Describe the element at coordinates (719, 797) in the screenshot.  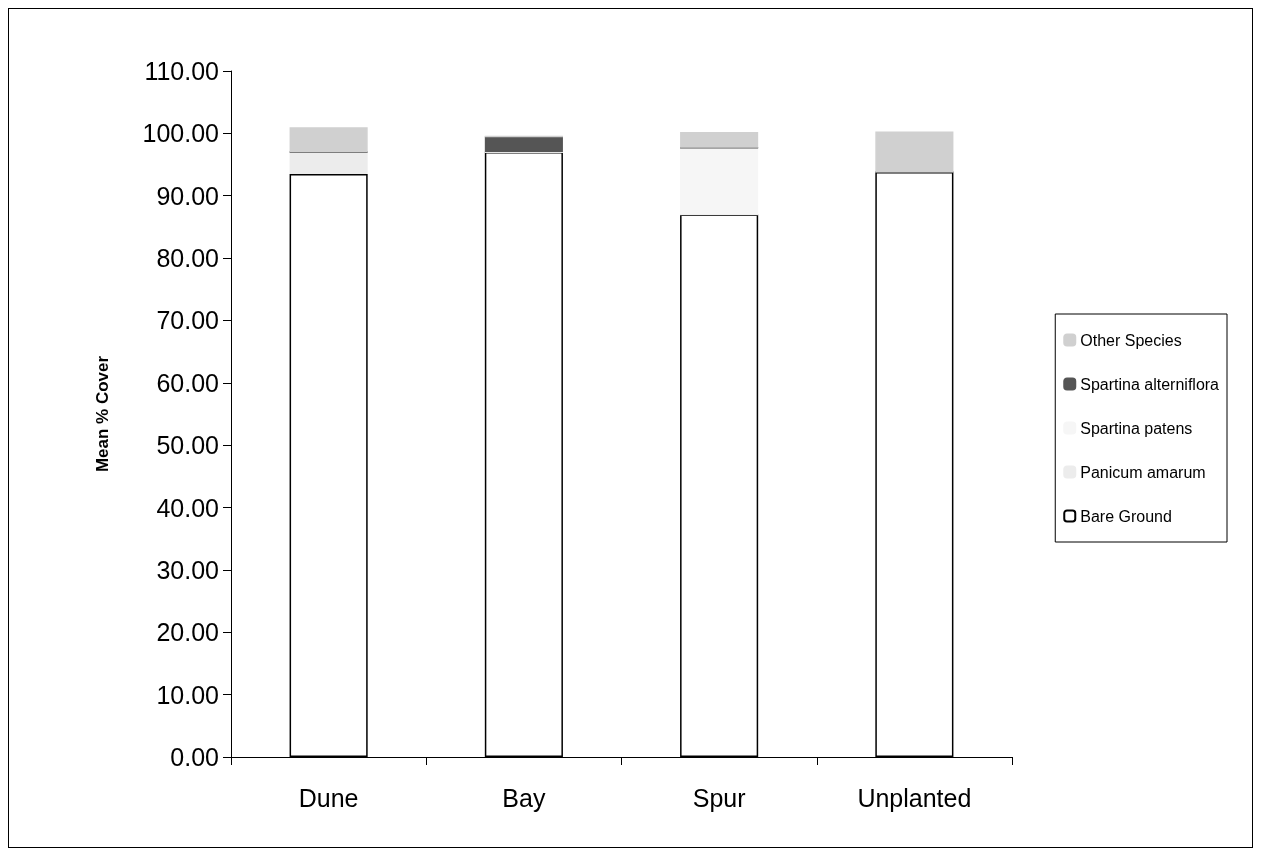
I see `x-tick-label: Spur` at that location.